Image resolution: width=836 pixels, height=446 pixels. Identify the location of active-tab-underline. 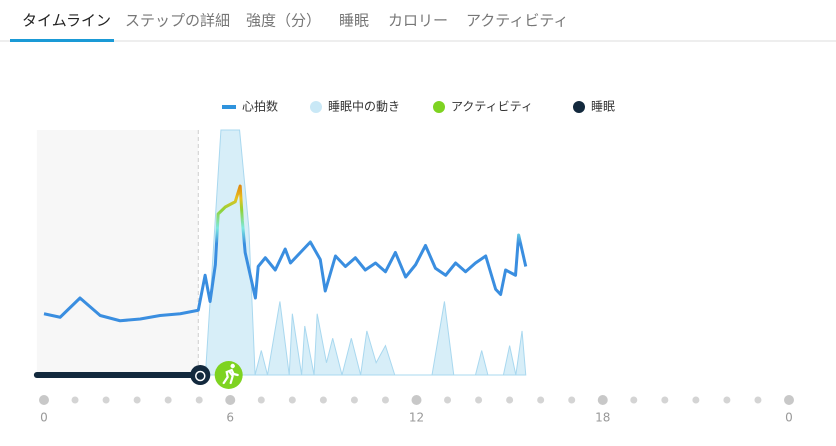
(62, 40).